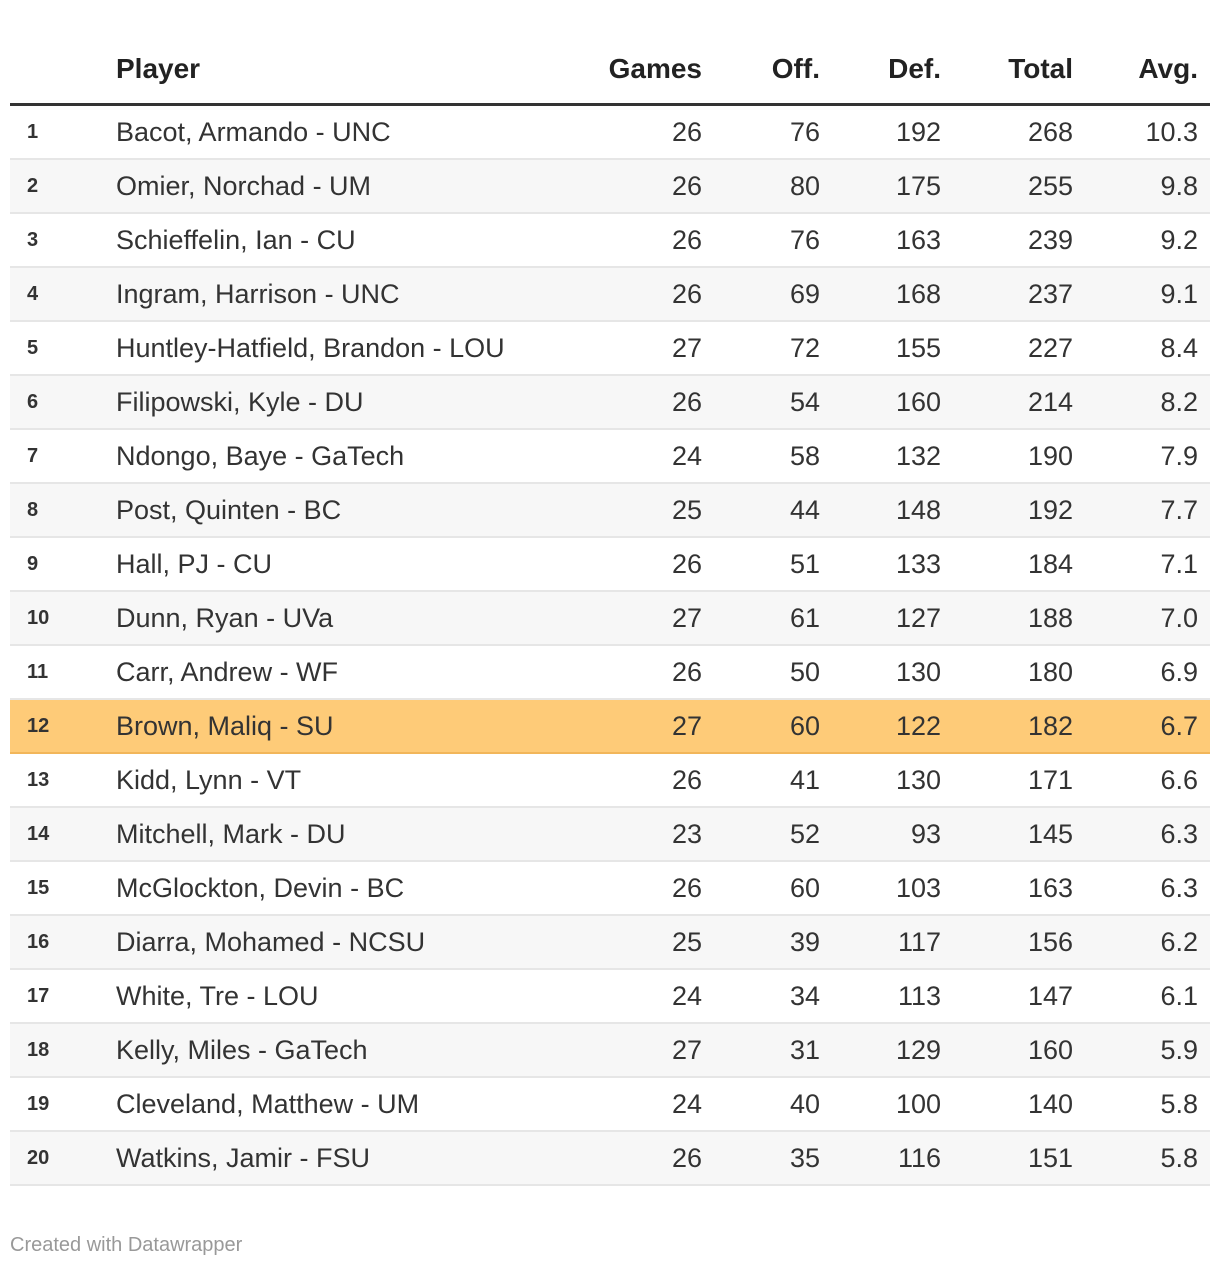  What do you see at coordinates (240, 401) in the screenshot?
I see `player-cell: Filipowski, Kyle - DU` at bounding box center [240, 401].